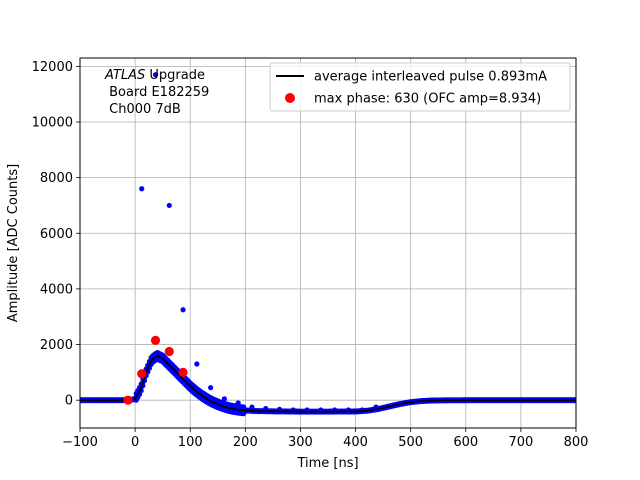 Image resolution: width=640 pixels, height=480 pixels. Describe the element at coordinates (576, 442) in the screenshot. I see `x-tick-label: 800` at that location.